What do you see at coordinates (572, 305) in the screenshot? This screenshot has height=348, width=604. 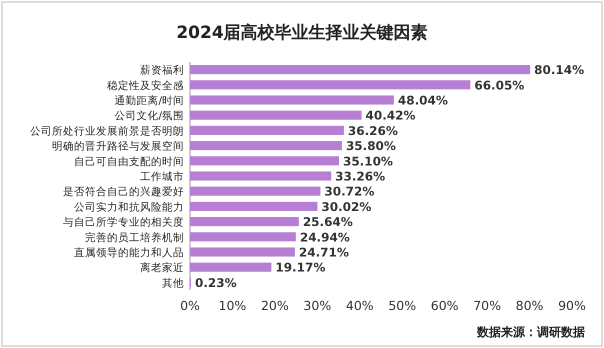 I see `x-tick-label: 90%` at bounding box center [572, 305].